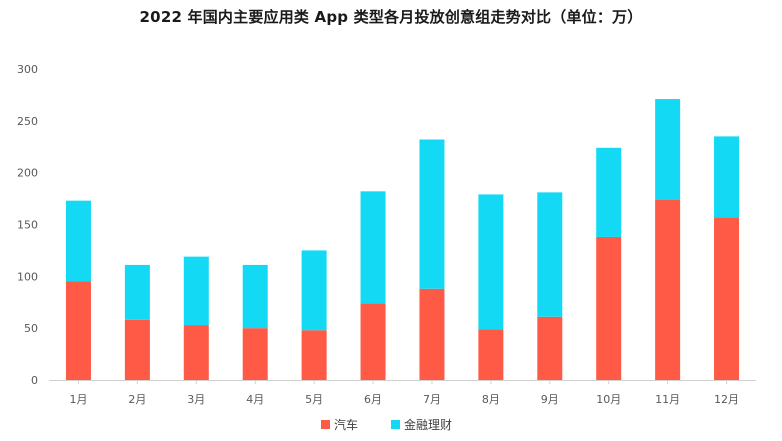 This screenshot has width=782, height=441. I want to click on axes, so click(402, 382).